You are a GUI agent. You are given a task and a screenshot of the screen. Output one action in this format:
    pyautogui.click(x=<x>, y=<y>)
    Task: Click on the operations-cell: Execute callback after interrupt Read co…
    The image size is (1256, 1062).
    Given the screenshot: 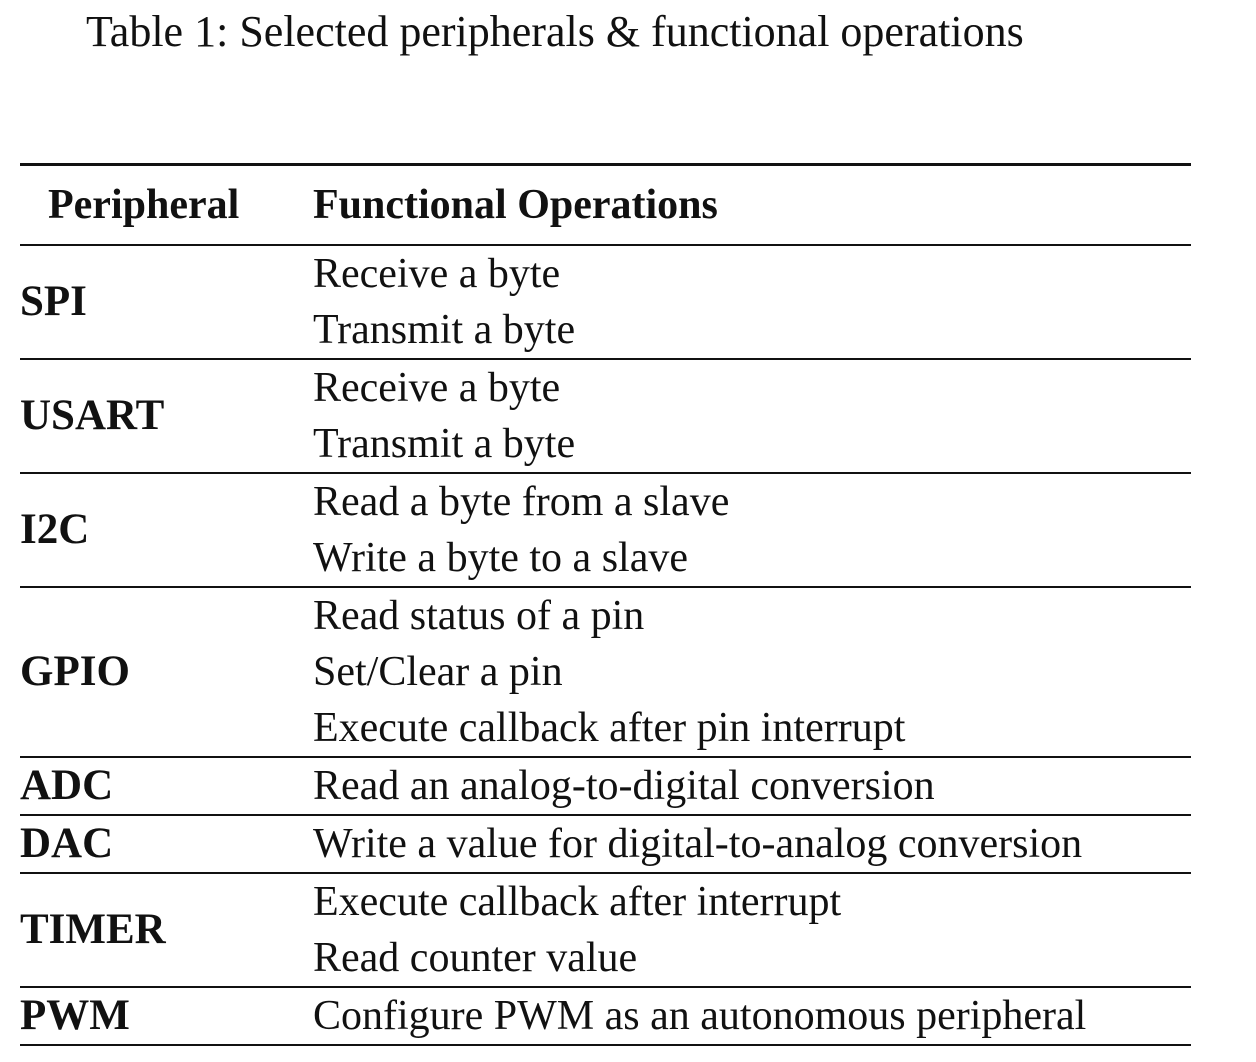 What is the action you would take?
    pyautogui.click(x=752, y=930)
    